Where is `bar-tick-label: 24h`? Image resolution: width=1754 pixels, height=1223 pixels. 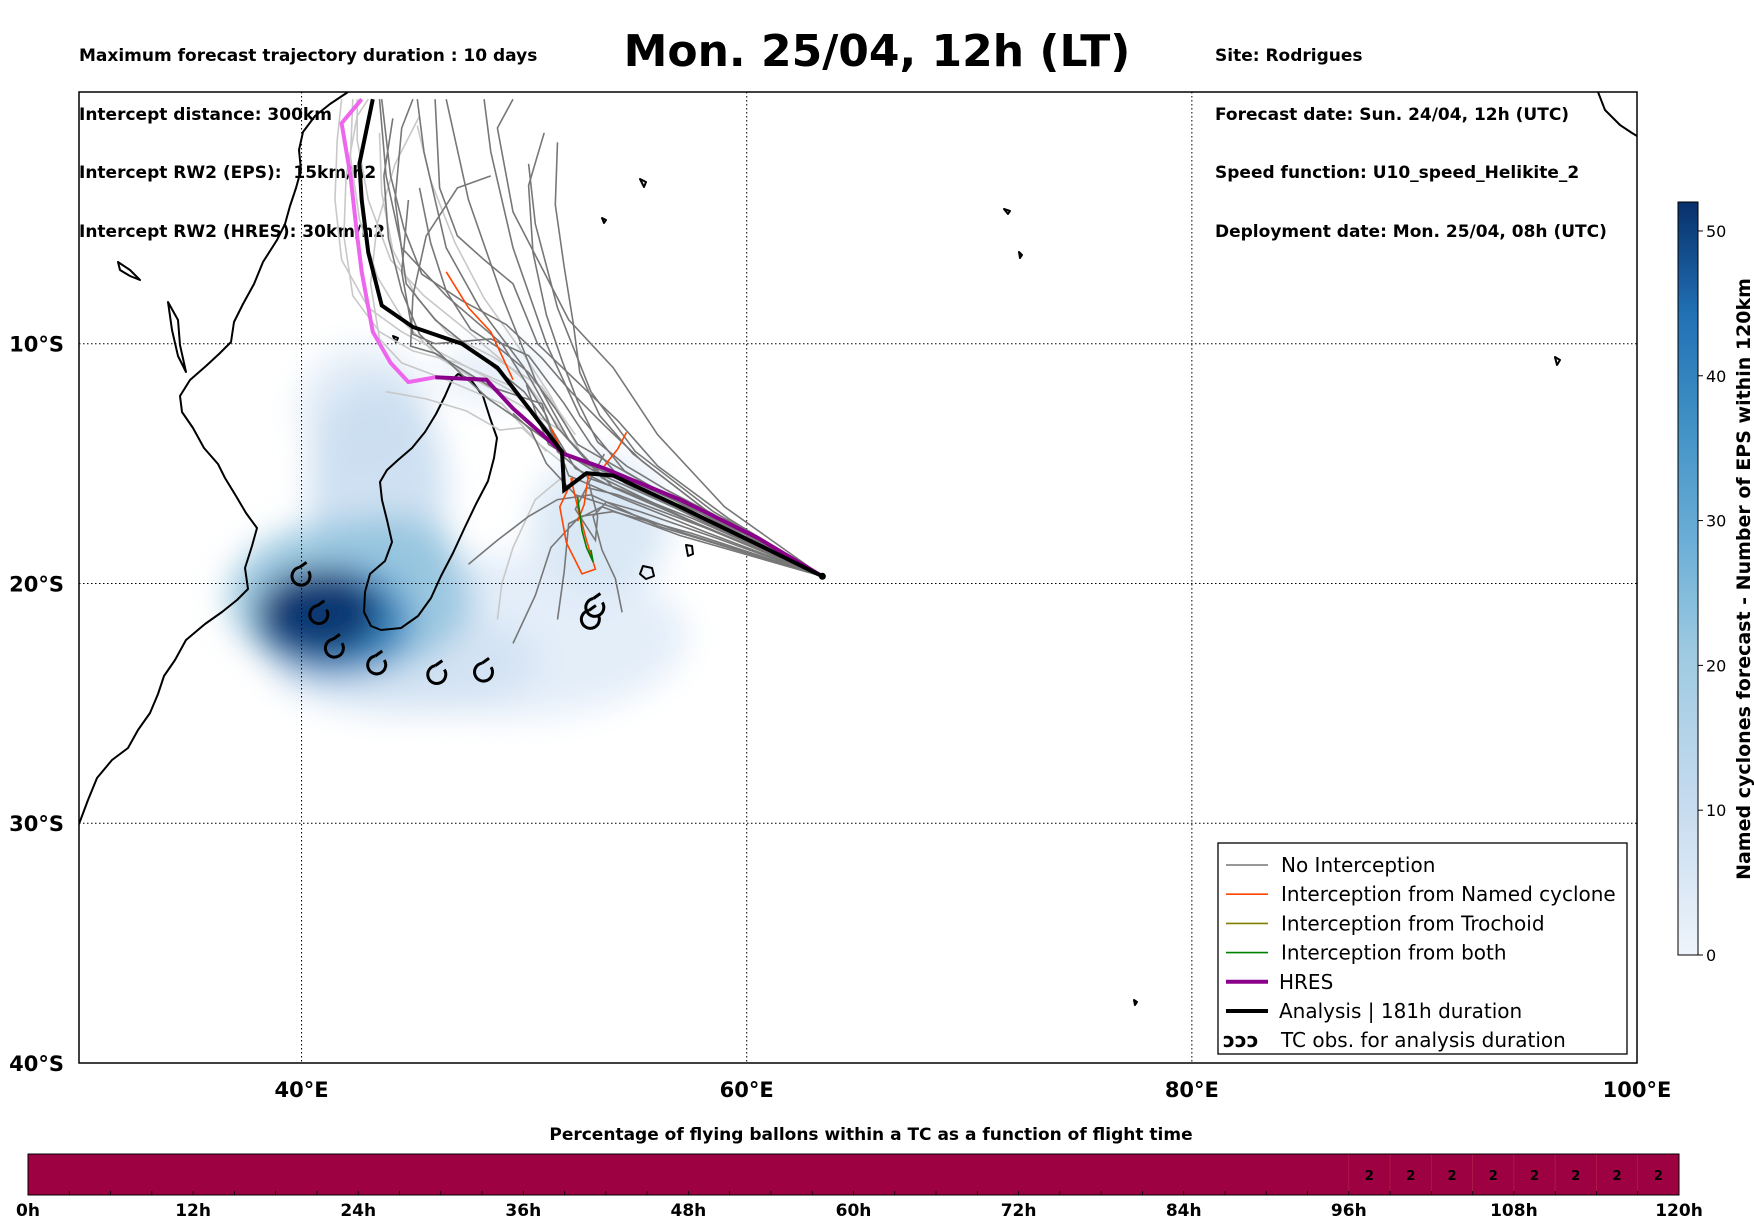
bar-tick-label: 24h is located at coordinates (358, 1211).